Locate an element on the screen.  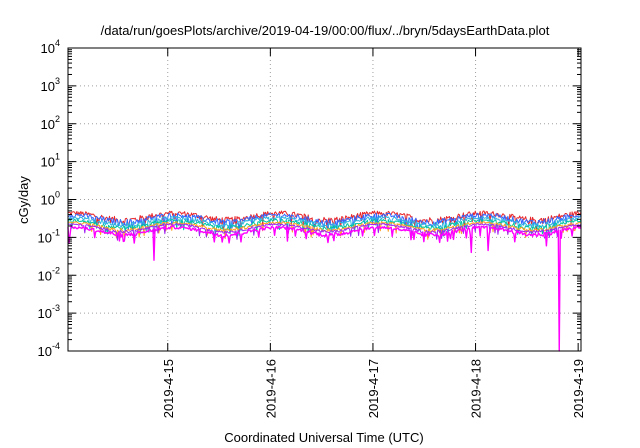
y-tick-label: 10¹ is located at coordinates (50, 161).